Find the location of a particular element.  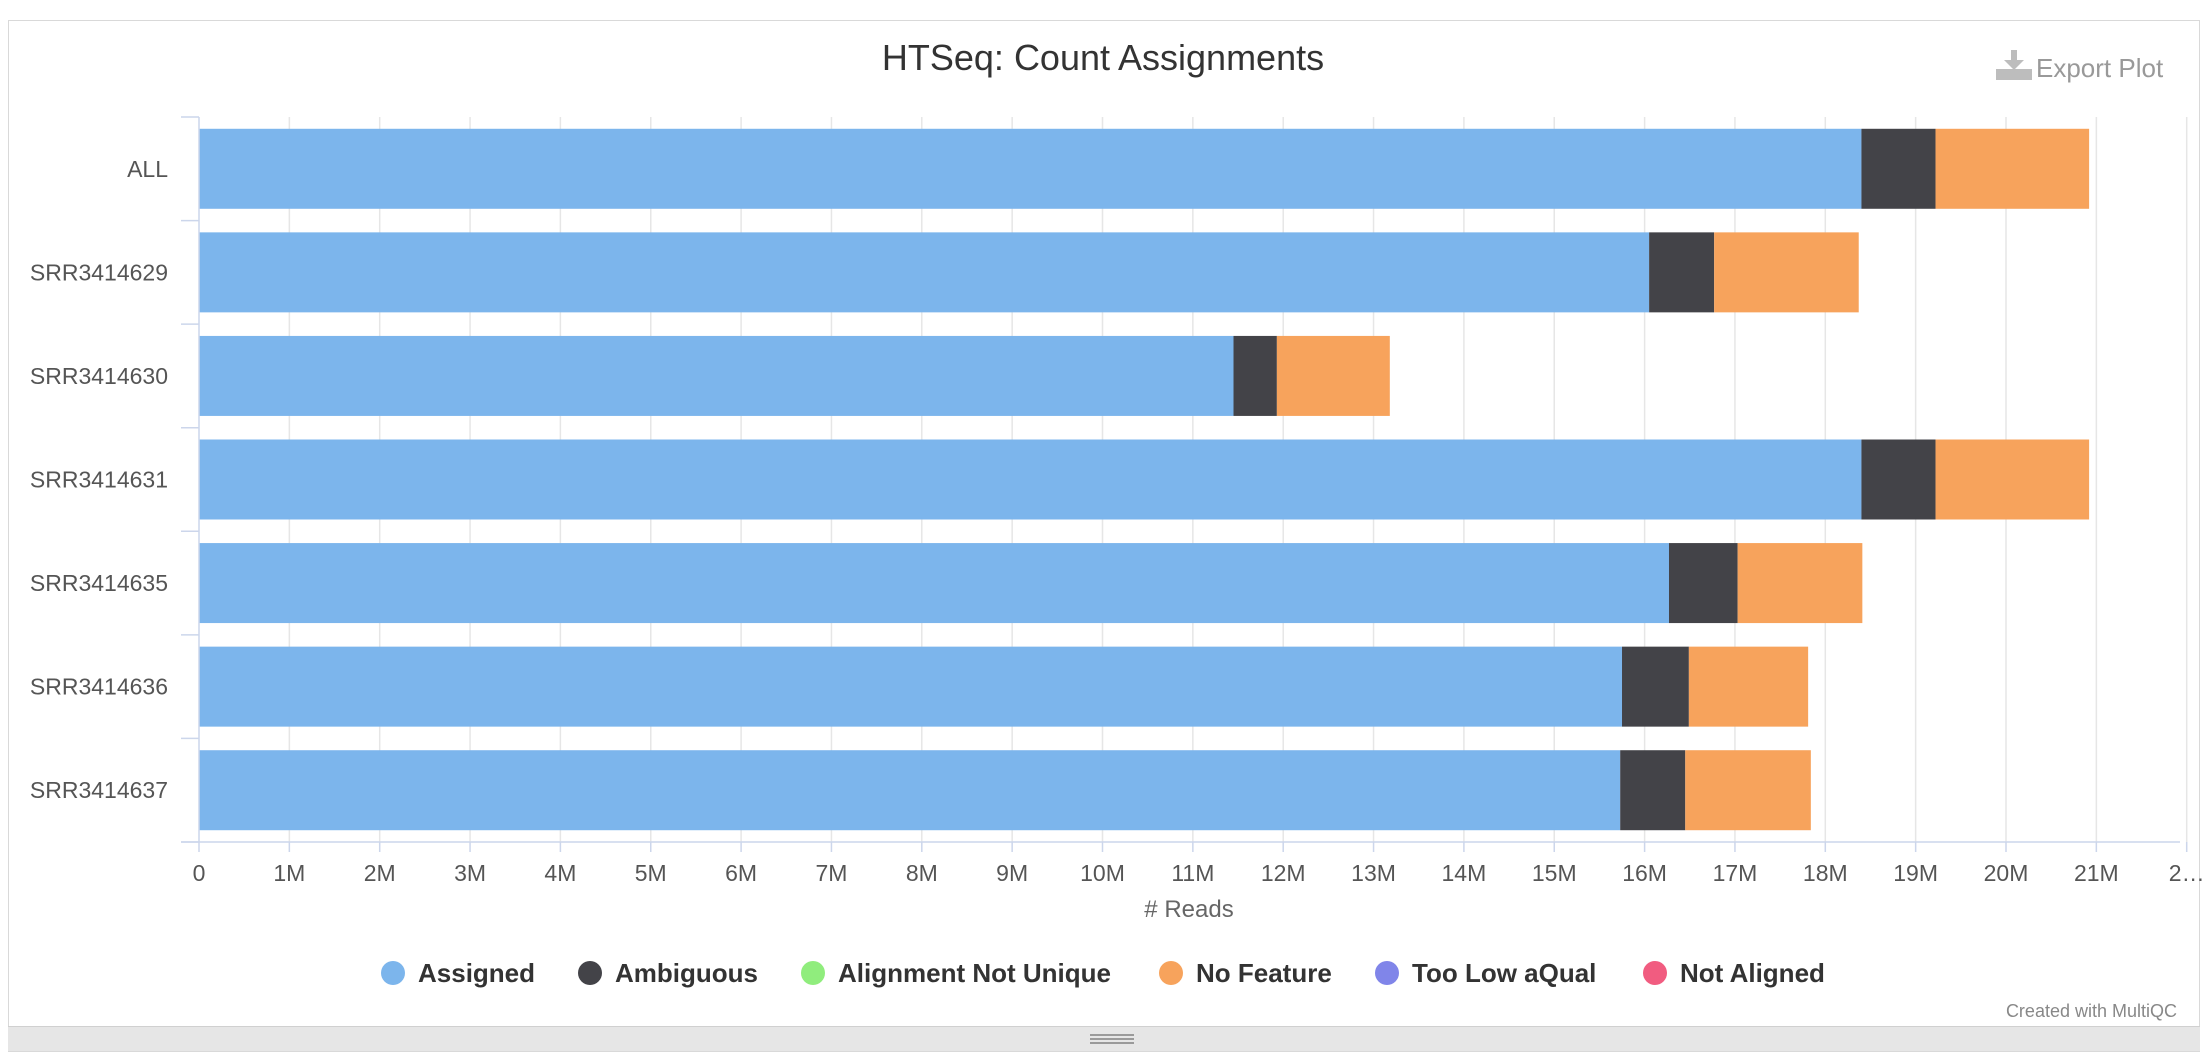

x-tick-label: 13M is located at coordinates (1373, 873).